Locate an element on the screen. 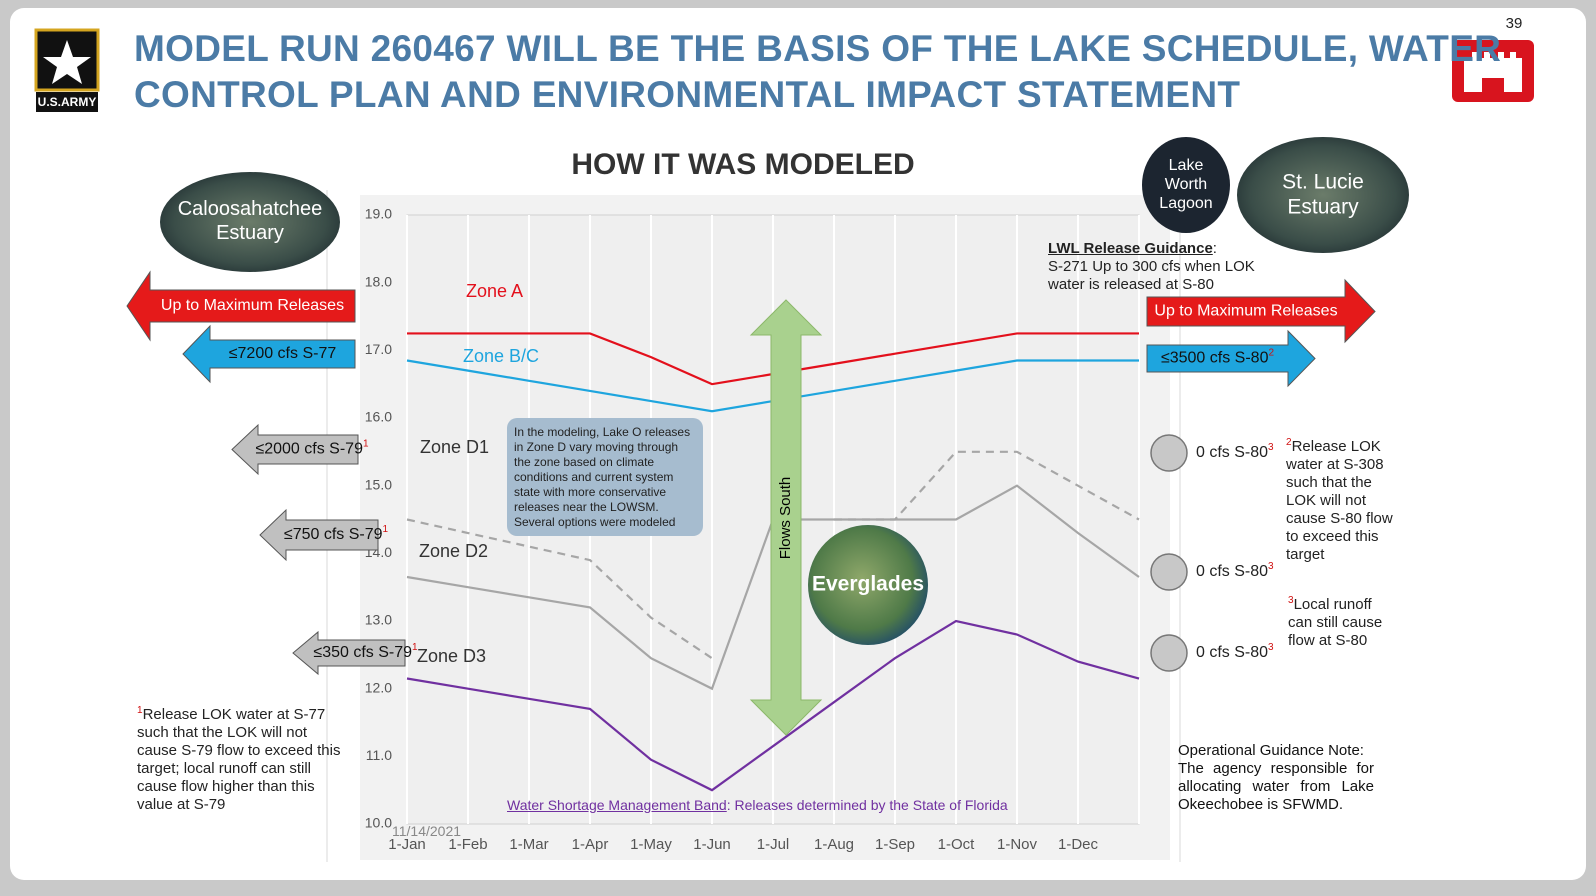  page-number: 39 is located at coordinates (1514, 23).